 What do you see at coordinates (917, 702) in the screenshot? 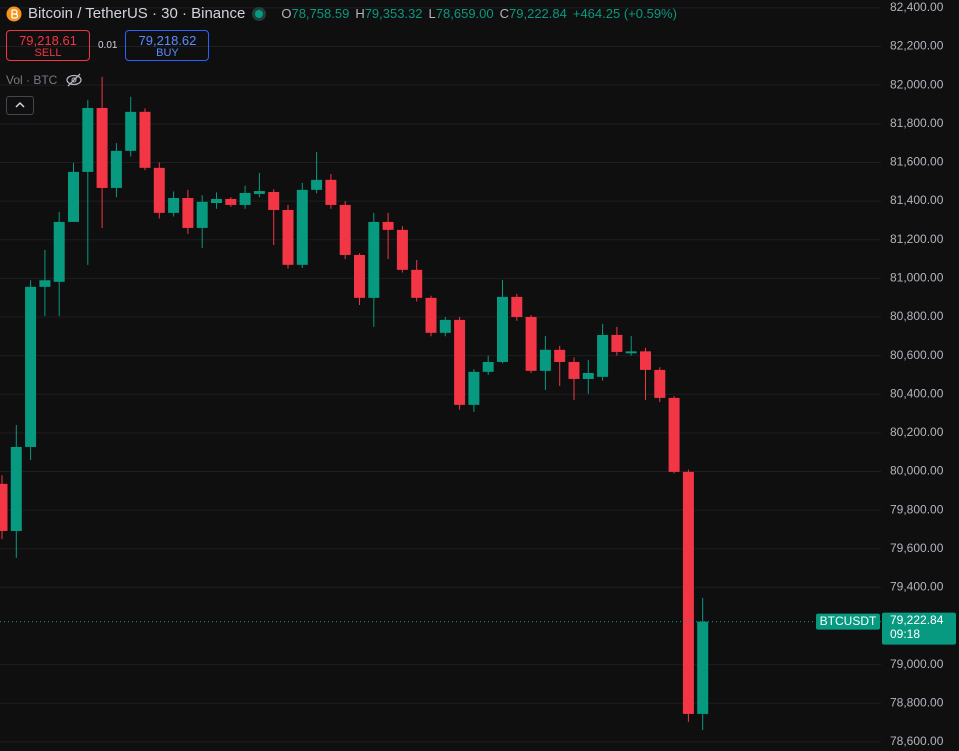
I see `y-tick-label: 78,800.00` at bounding box center [917, 702].